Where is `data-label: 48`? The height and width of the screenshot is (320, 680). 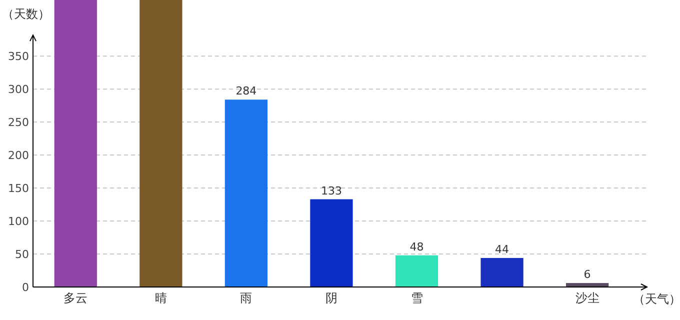 data-label: 48 is located at coordinates (417, 247).